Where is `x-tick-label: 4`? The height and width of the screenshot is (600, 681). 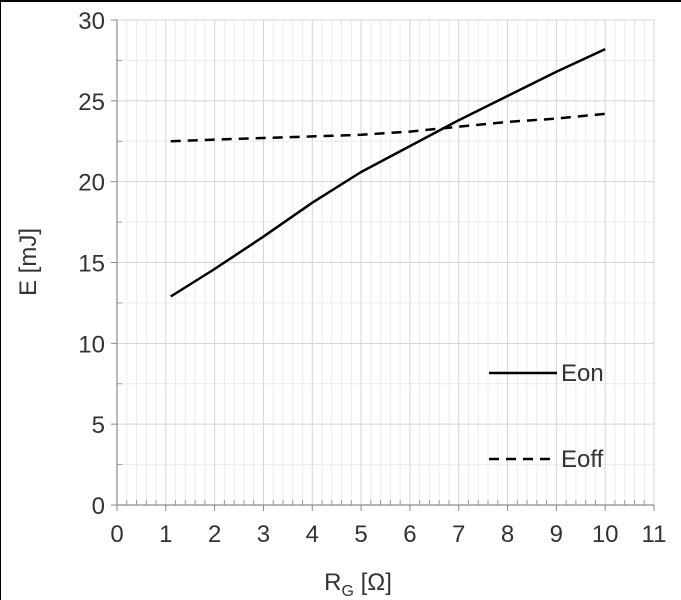
x-tick-label: 4 is located at coordinates (312, 534).